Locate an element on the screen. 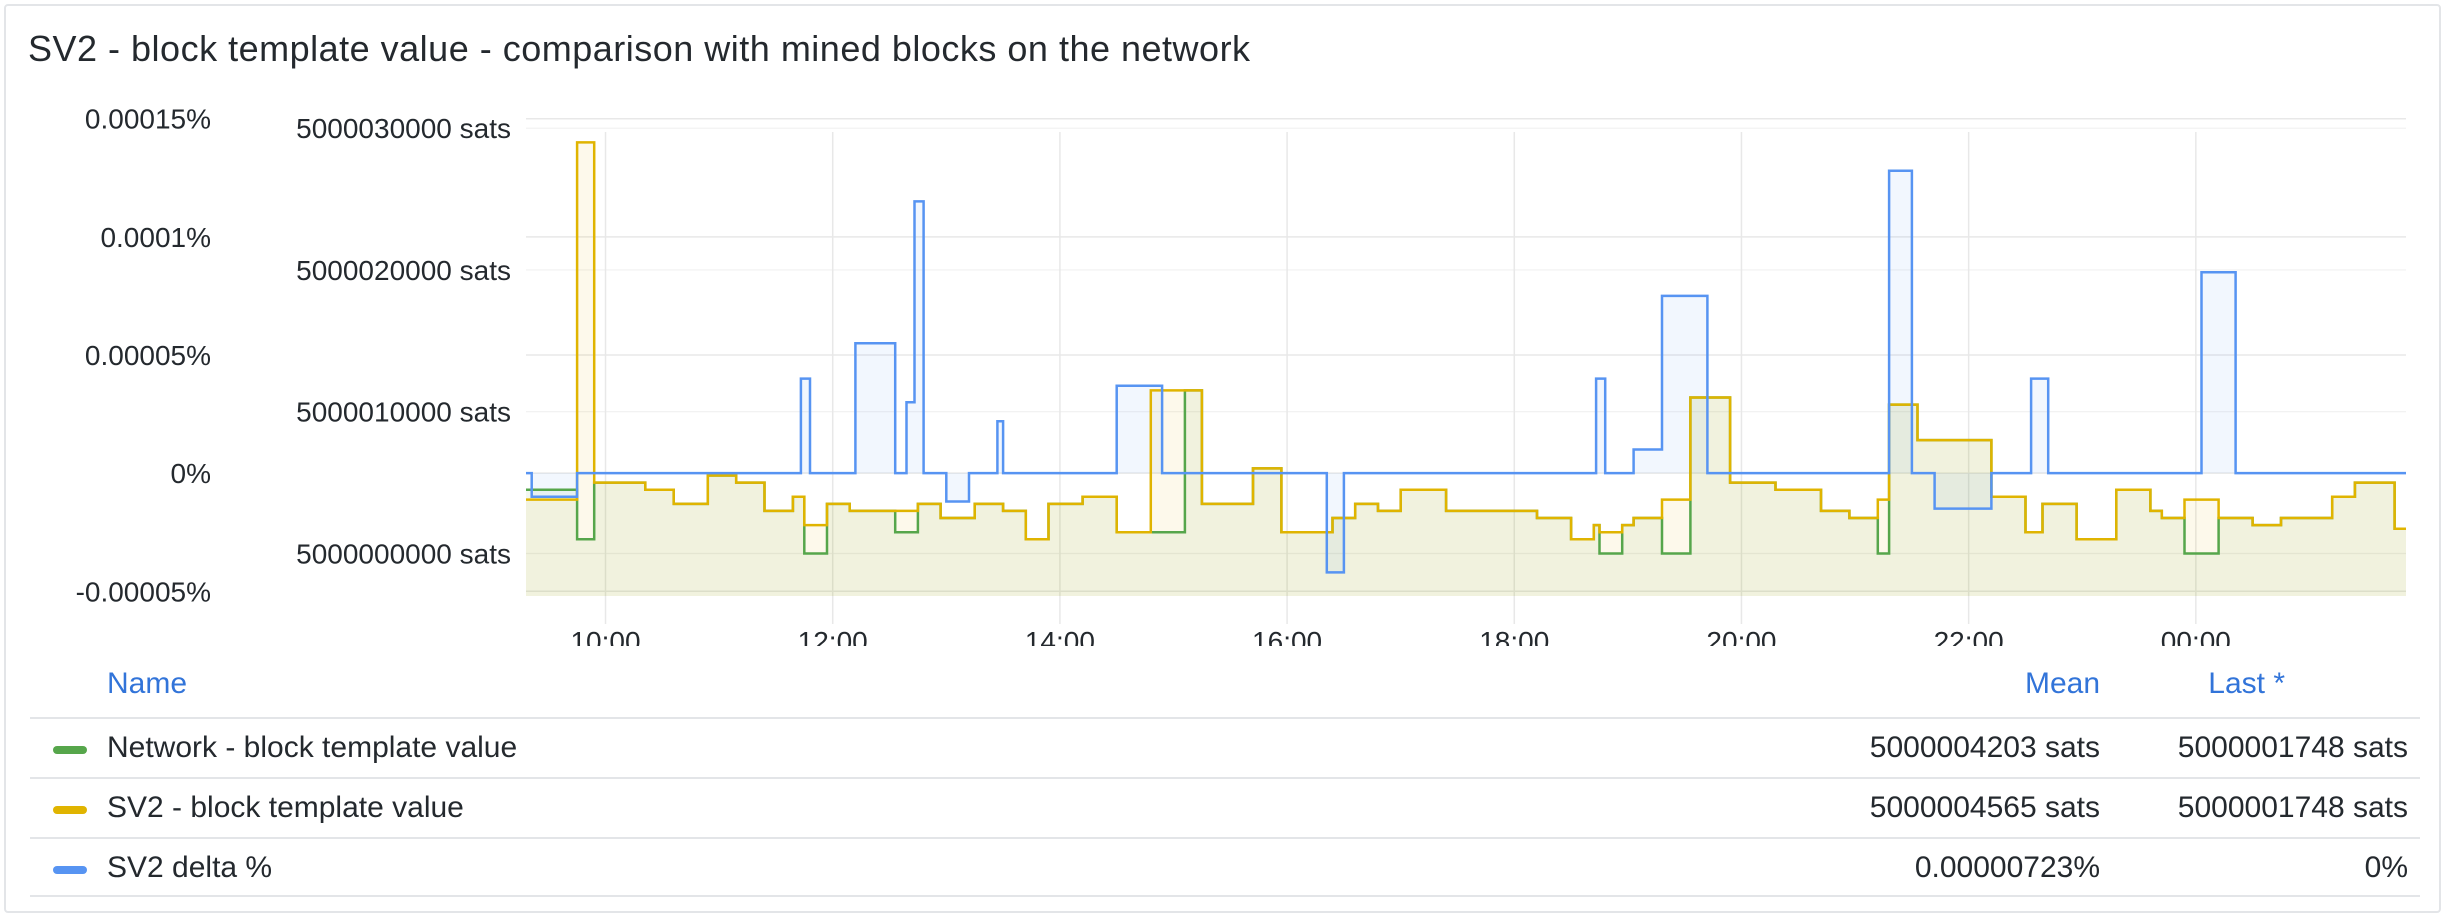  legend-series-mean: 5000004565 sats is located at coordinates (1984, 807).